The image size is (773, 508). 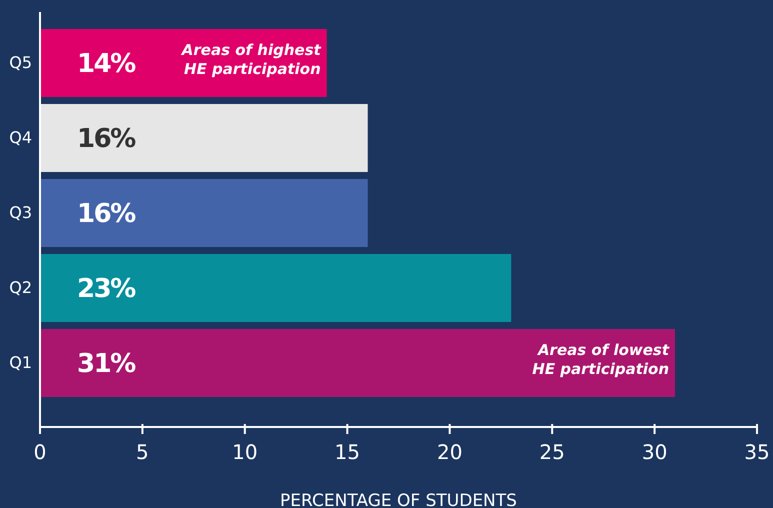 What do you see at coordinates (20, 138) in the screenshot?
I see `y-tick-label: Q4` at bounding box center [20, 138].